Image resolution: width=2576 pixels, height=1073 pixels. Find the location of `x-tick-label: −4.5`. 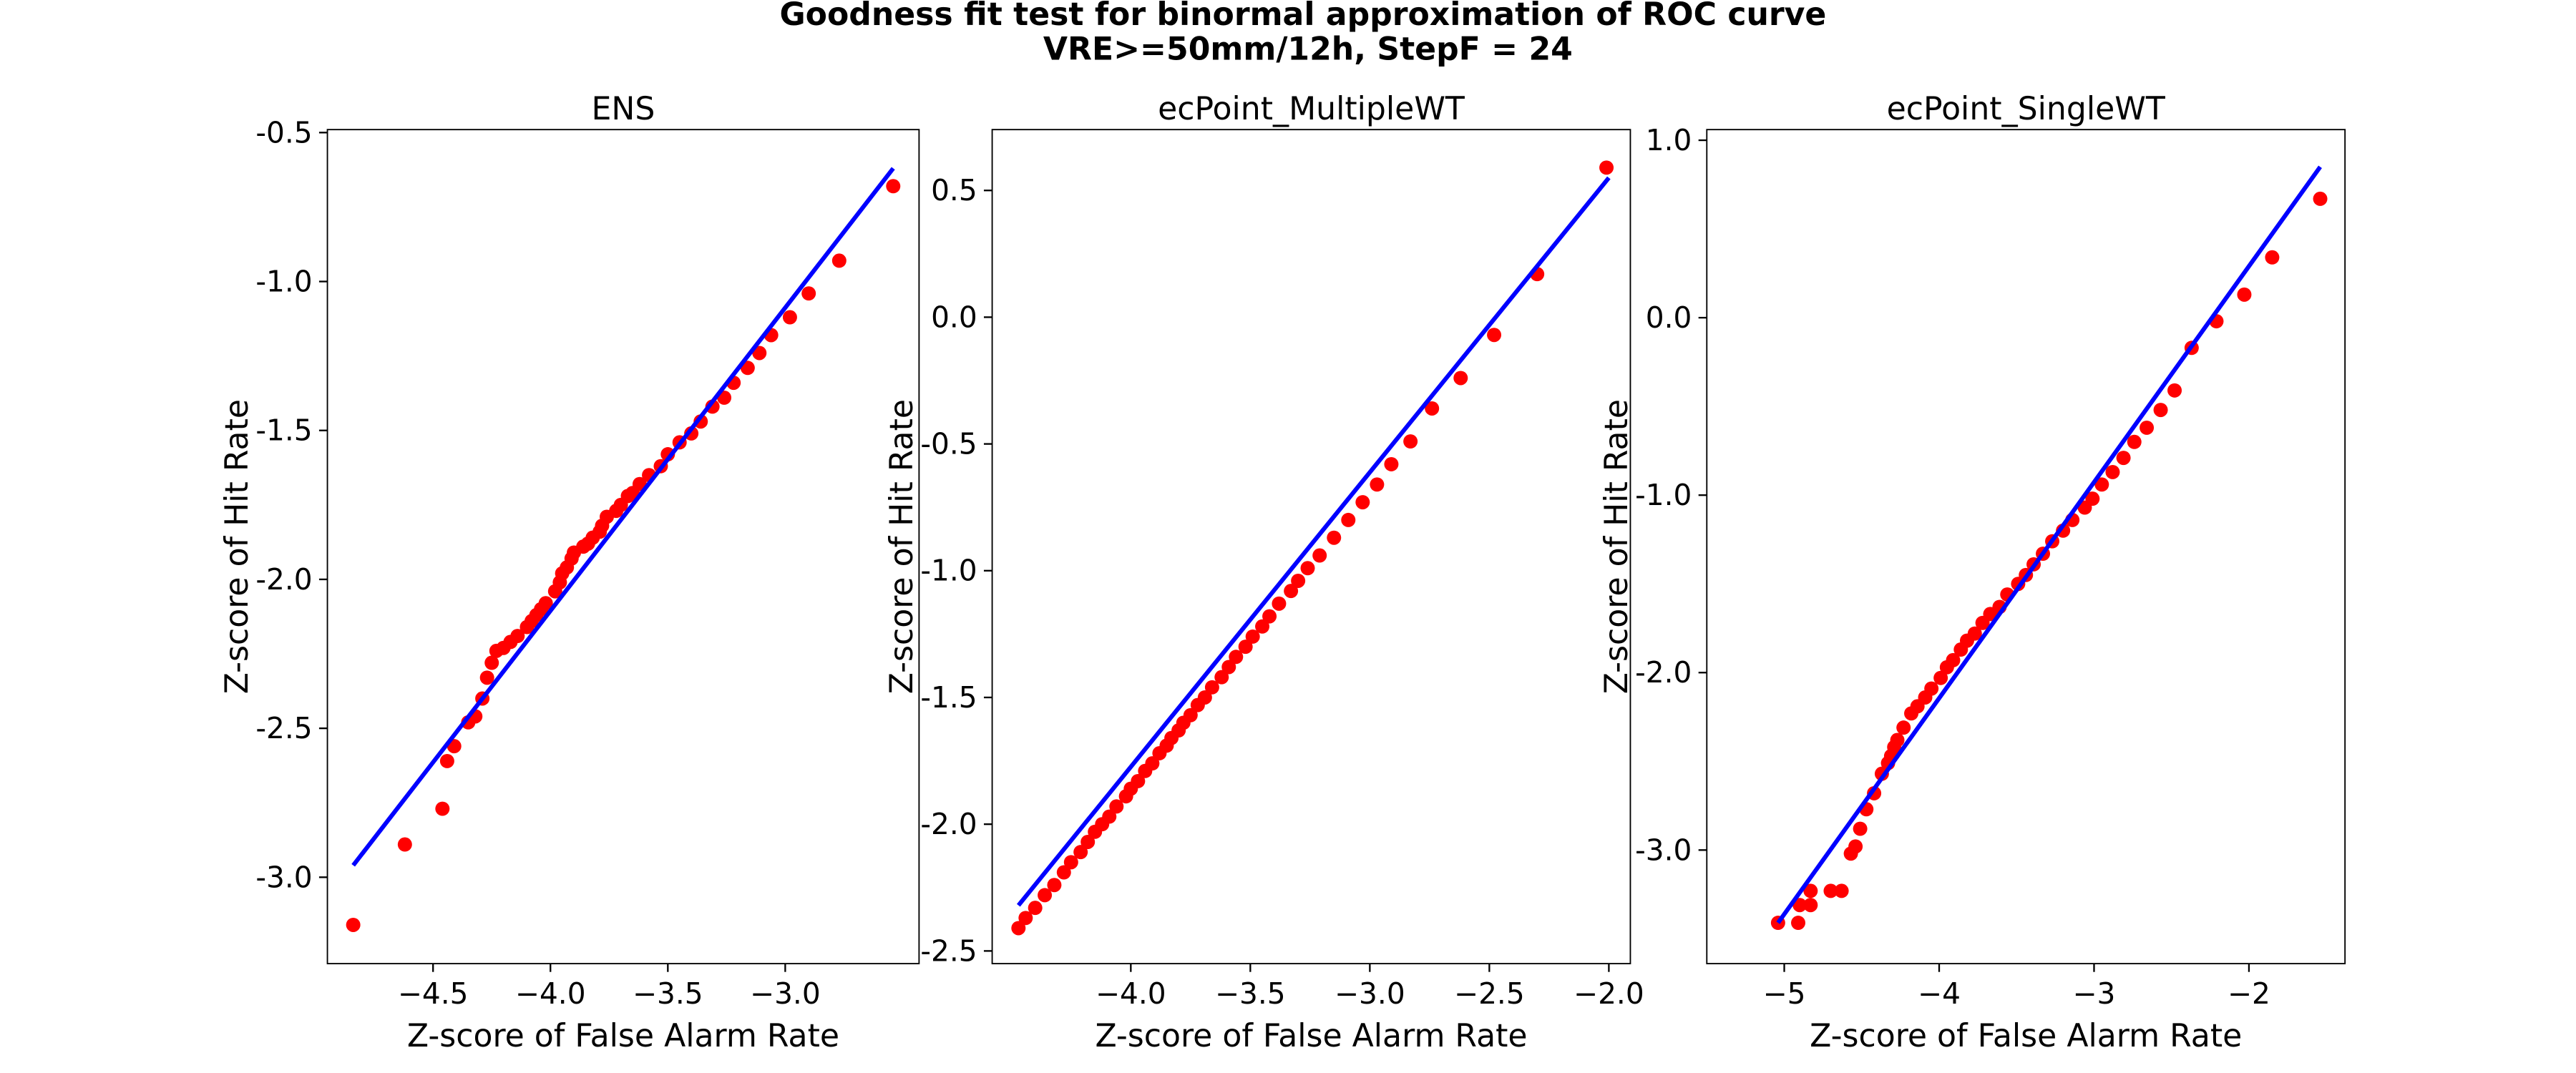

x-tick-label: −4.5 is located at coordinates (433, 993).